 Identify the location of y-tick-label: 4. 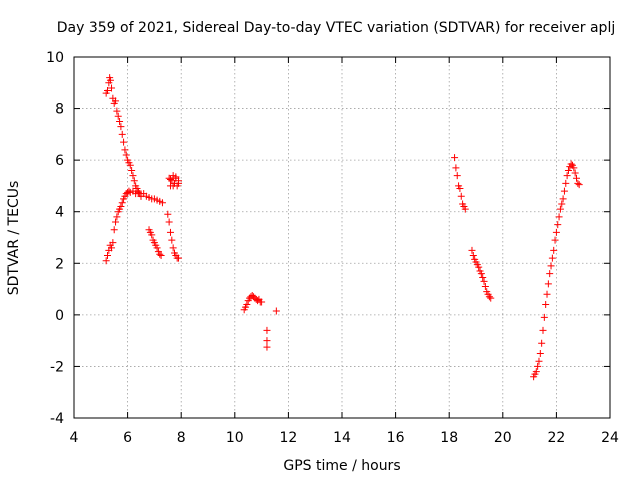
(59, 213).